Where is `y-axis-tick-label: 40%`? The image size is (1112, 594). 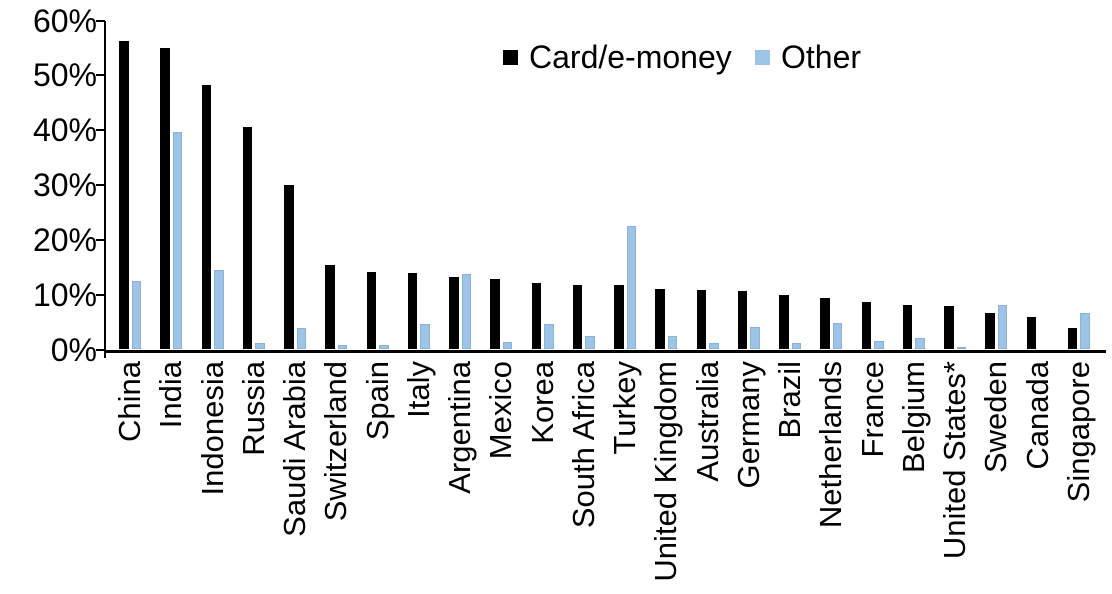
y-axis-tick-label: 40% is located at coordinates (64, 130).